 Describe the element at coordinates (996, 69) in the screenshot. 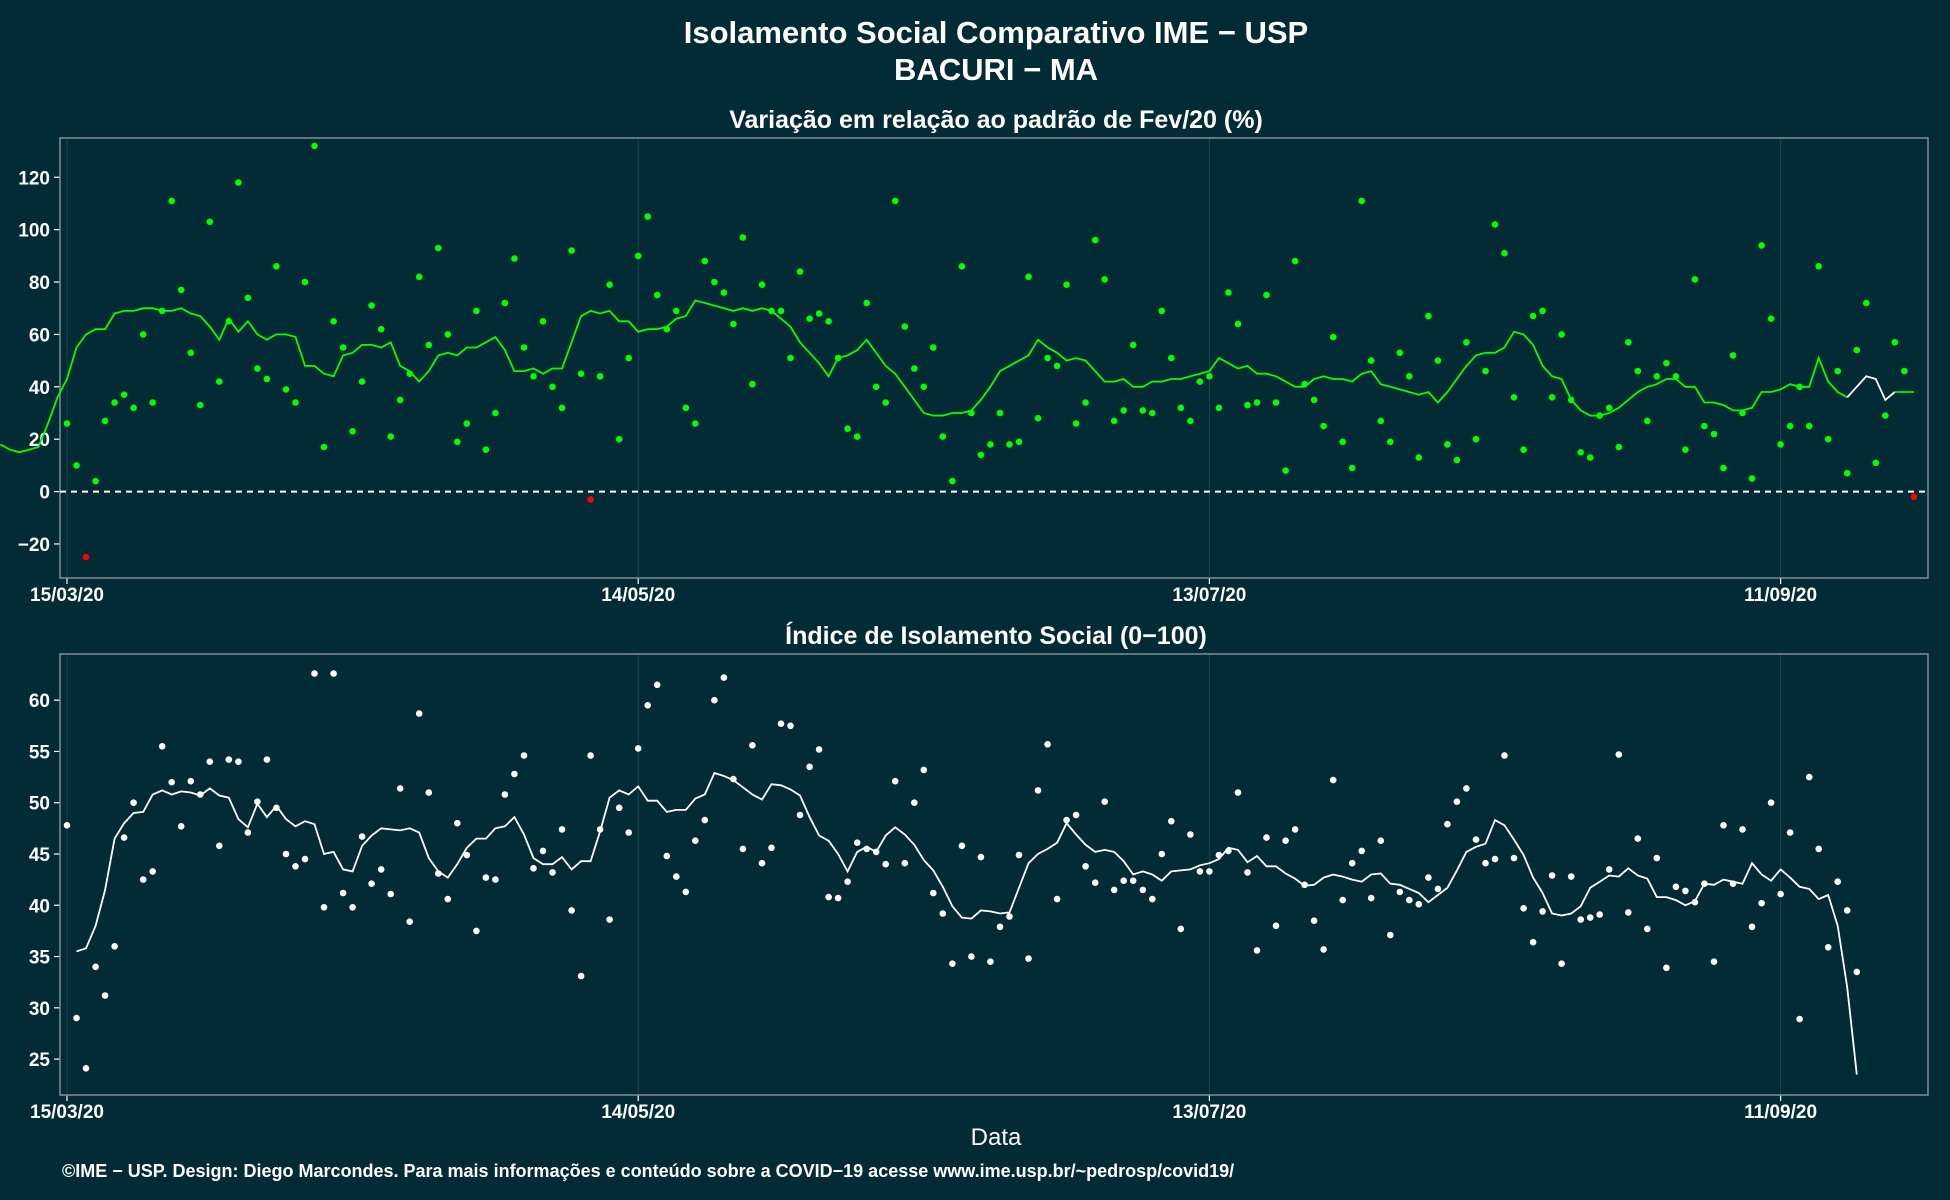

I see `chart-title-line2: BACURI − MA` at that location.